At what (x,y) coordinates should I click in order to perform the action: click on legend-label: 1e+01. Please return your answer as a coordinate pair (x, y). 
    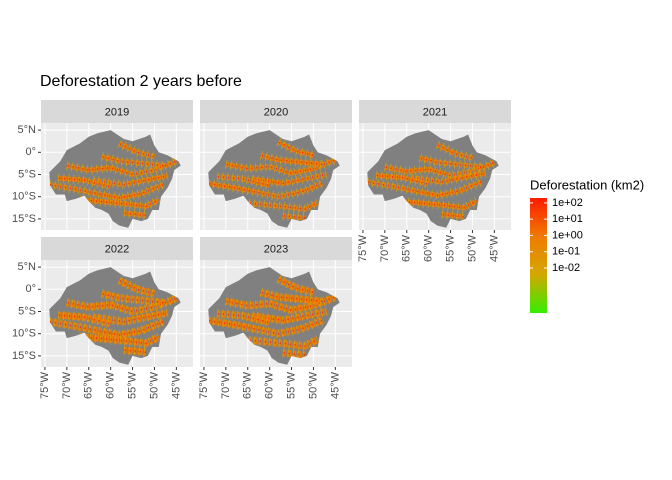
    Looking at the image, I should click on (567, 219).